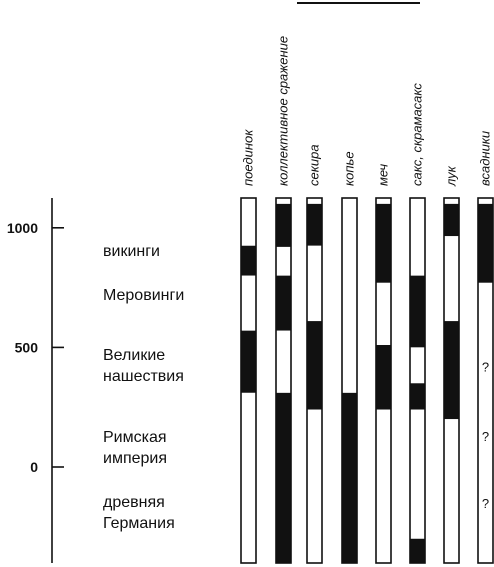 This screenshot has height=567, width=494. I want to click on column-label: сакс, скрамасакс, so click(417, 134).